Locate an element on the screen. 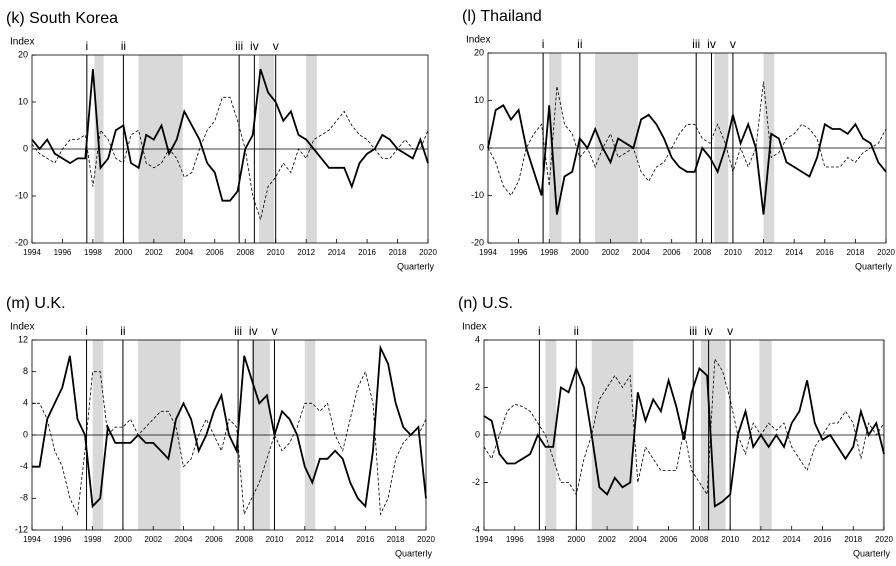 This screenshot has width=896, height=566. plot-frame is located at coordinates (229, 435).